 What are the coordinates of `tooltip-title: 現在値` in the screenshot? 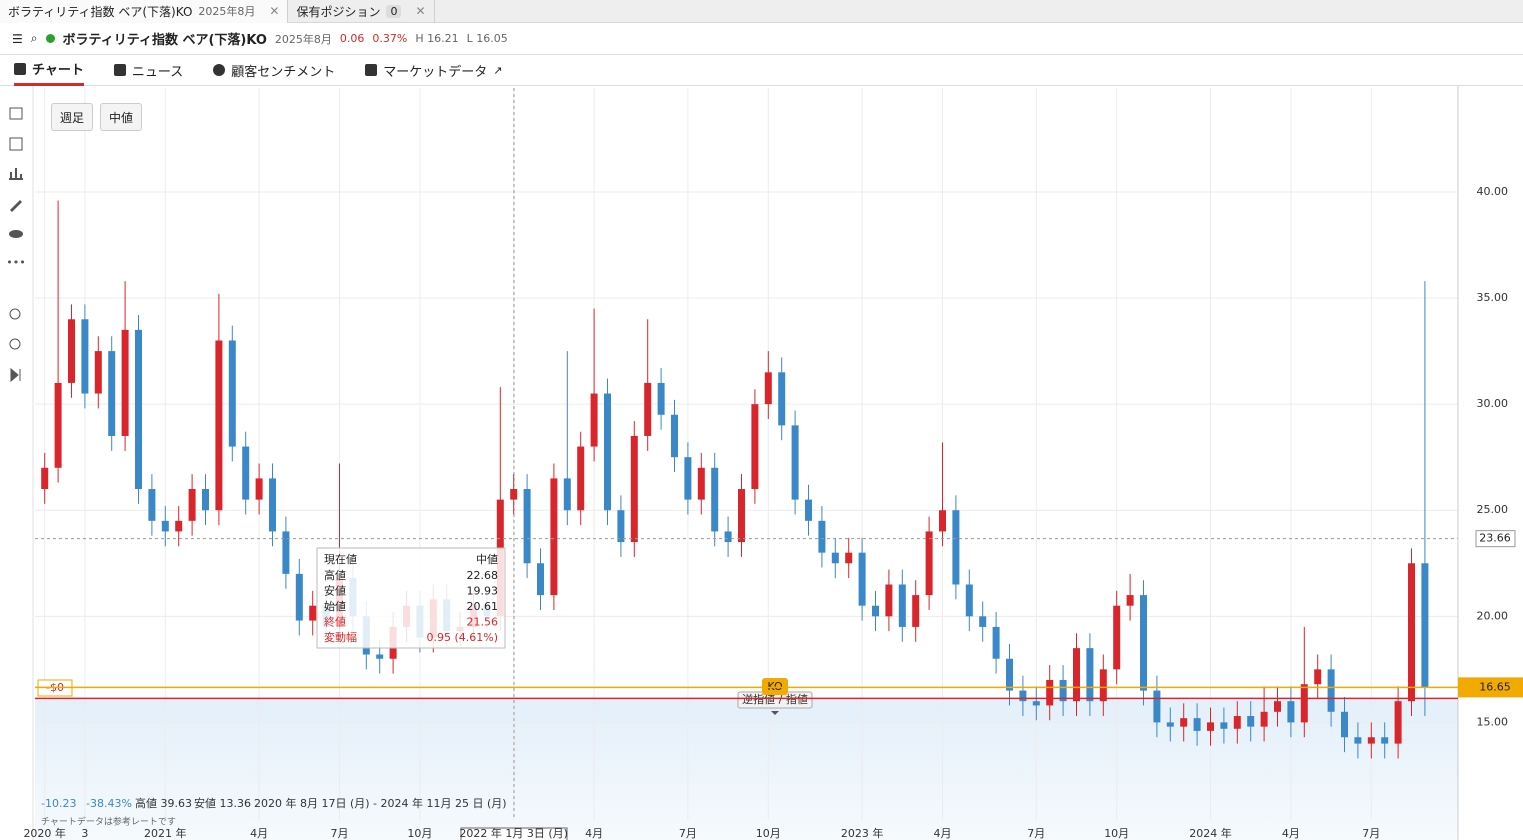 It's located at (340, 559).